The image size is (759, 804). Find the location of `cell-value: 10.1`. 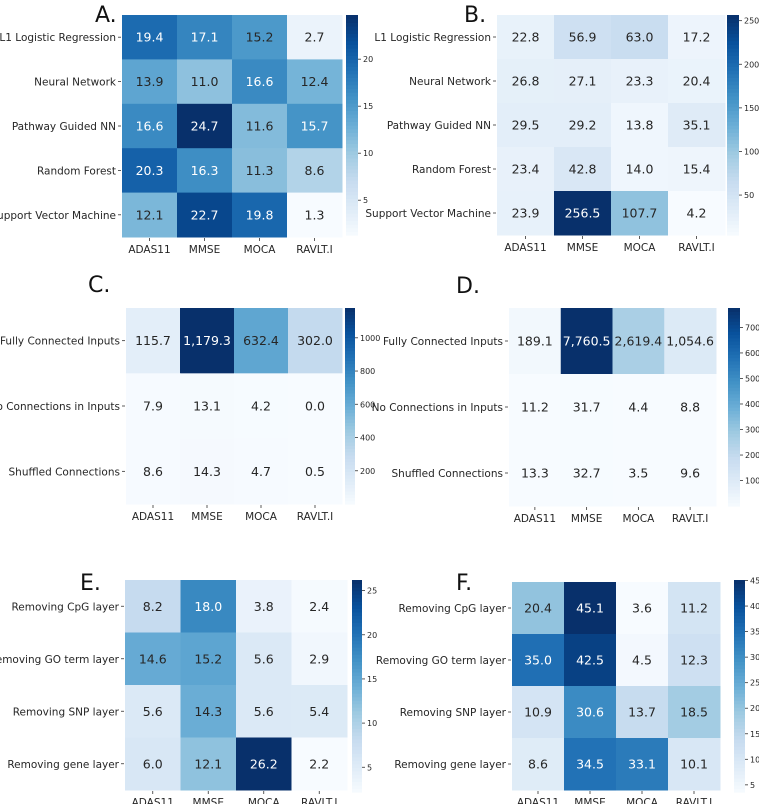

cell-value: 10.1 is located at coordinates (694, 764).